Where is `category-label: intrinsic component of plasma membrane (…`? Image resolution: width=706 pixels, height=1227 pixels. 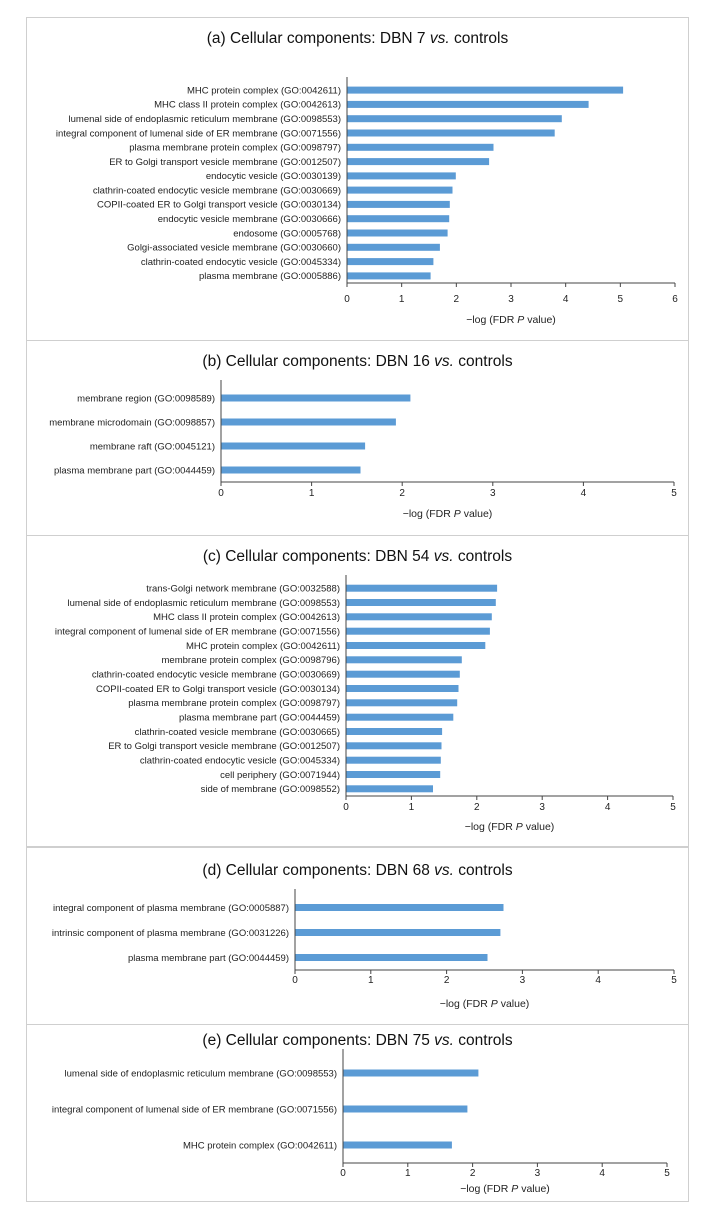
category-label: intrinsic component of plasma membrane (… is located at coordinates (170, 933).